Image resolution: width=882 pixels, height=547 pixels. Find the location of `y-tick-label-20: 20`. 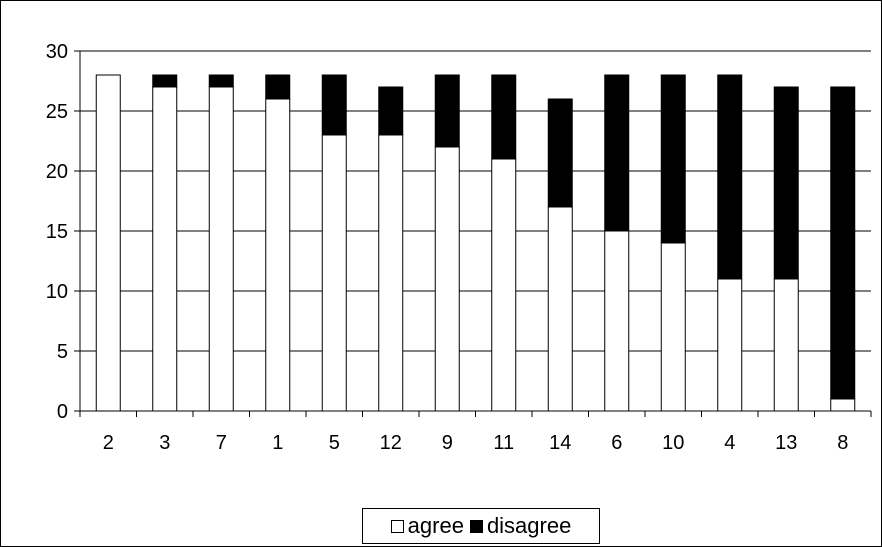

y-tick-label-20: 20 is located at coordinates (57, 172).